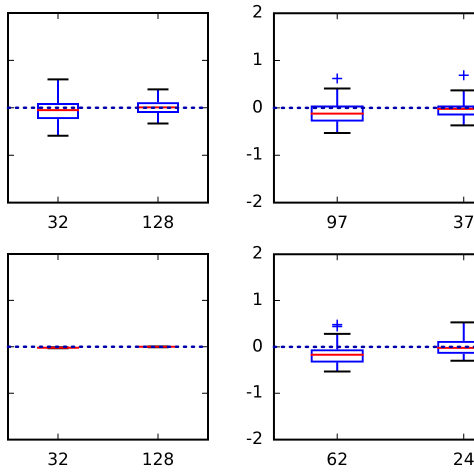 The height and width of the screenshot is (474, 474). Describe the element at coordinates (337, 223) in the screenshot. I see `x-tick-label: 97` at that location.